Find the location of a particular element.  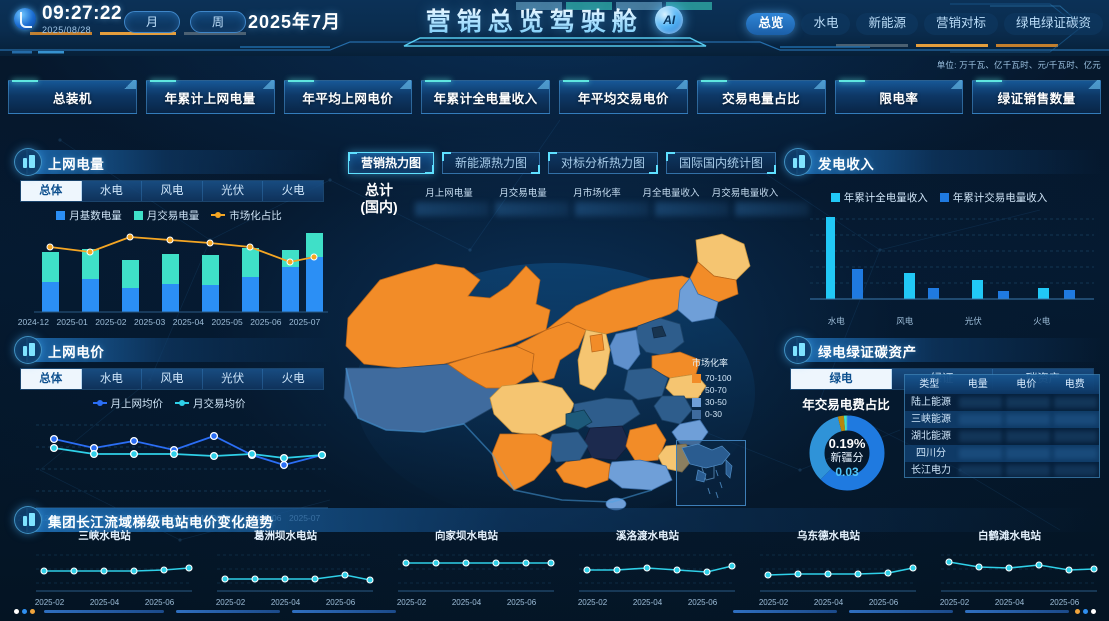

legend-label: 0-30 is located at coordinates (714, 414).